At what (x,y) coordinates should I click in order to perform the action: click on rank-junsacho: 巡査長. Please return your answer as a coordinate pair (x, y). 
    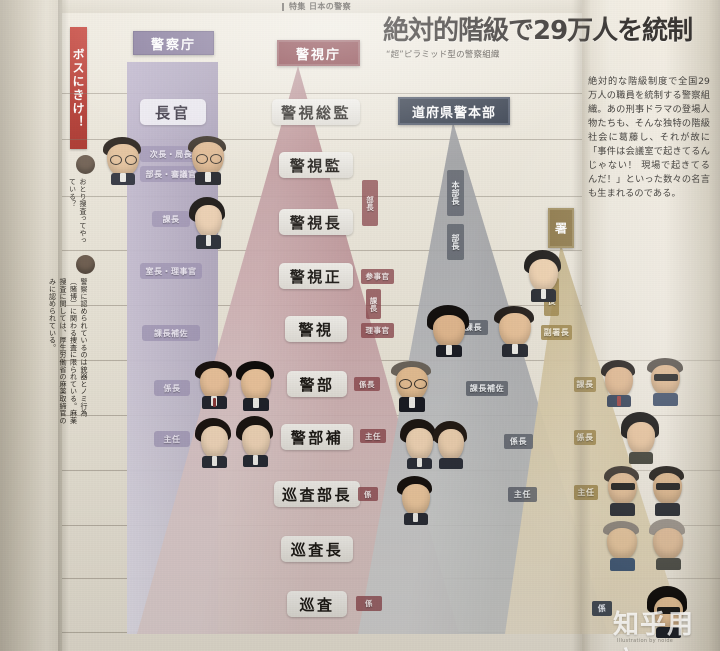
    Looking at the image, I should click on (317, 549).